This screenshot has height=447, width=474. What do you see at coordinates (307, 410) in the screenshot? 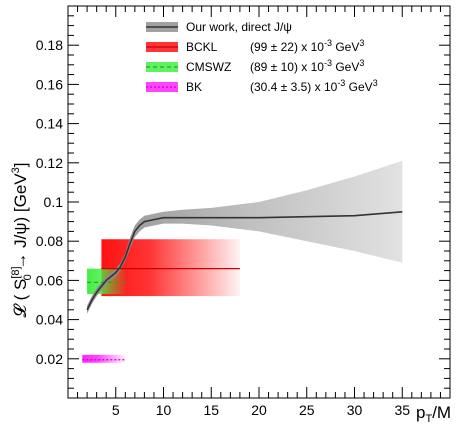
I see `x-tick-label: 25` at bounding box center [307, 410].